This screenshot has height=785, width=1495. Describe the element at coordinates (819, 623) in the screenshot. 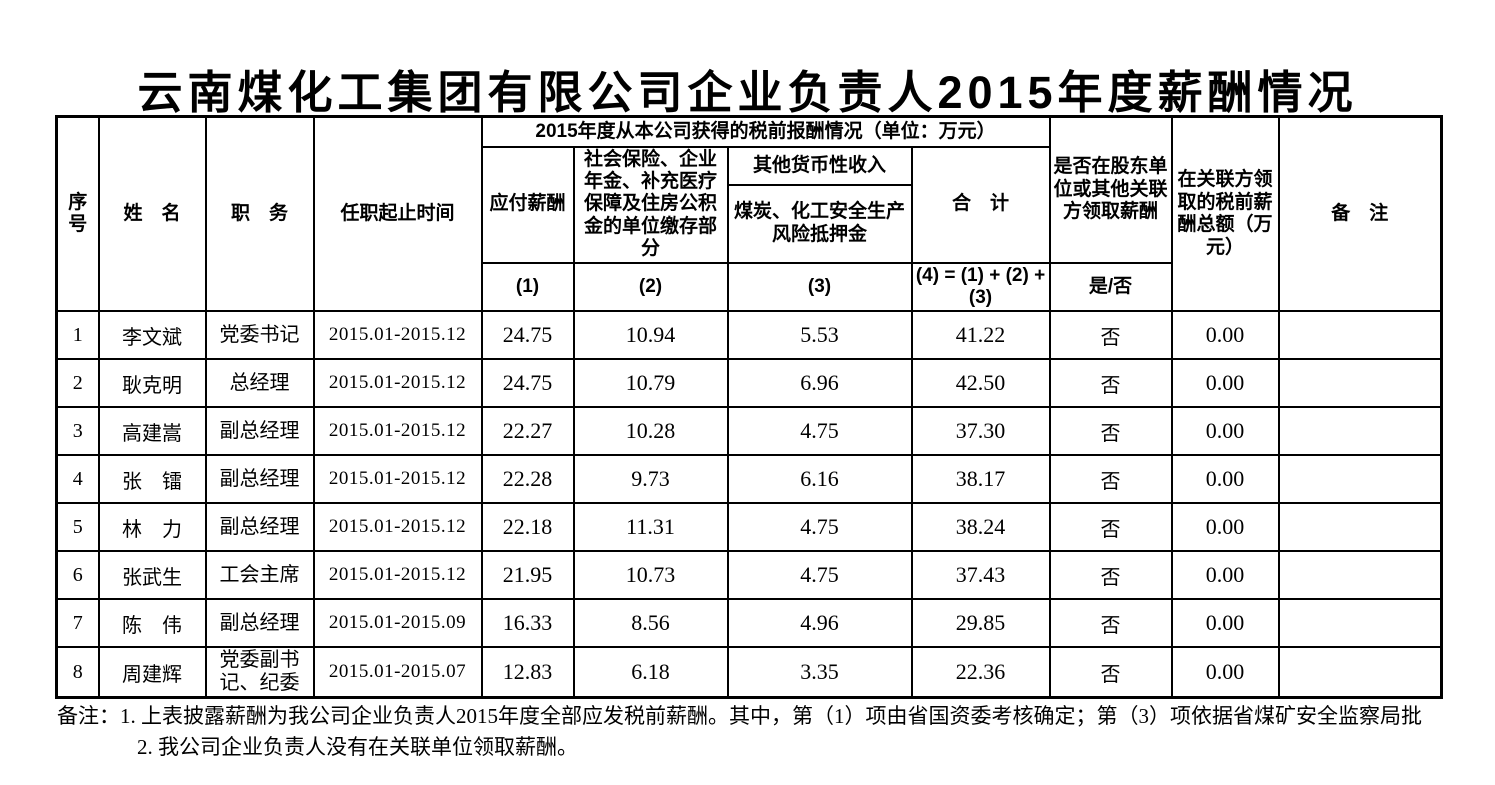

I see `row-deposit: 4.96` at that location.